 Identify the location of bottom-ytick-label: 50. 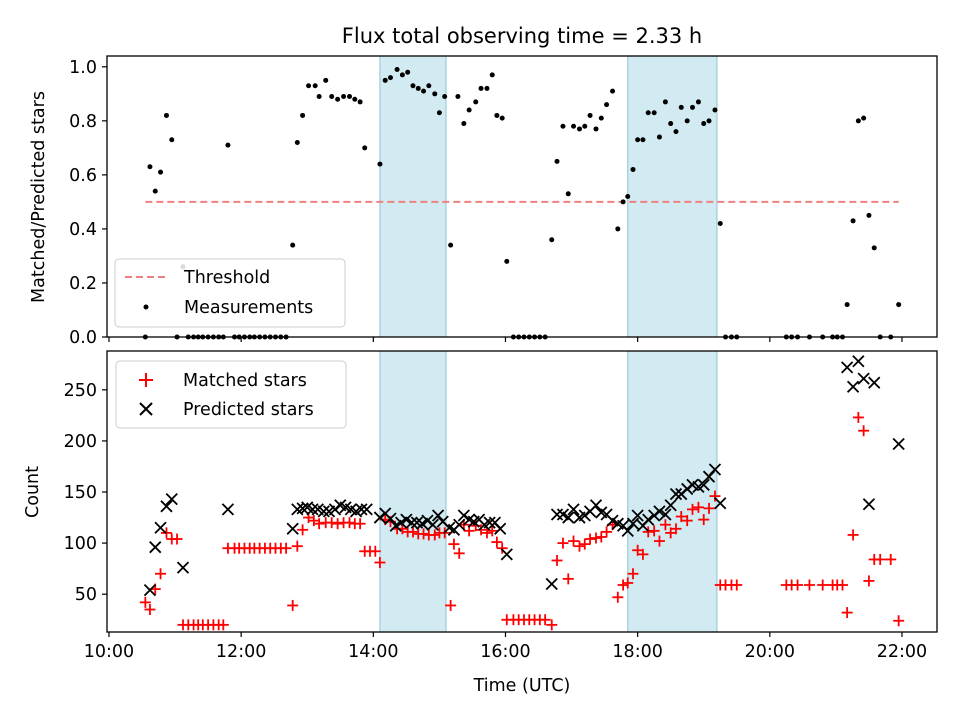
(86, 595).